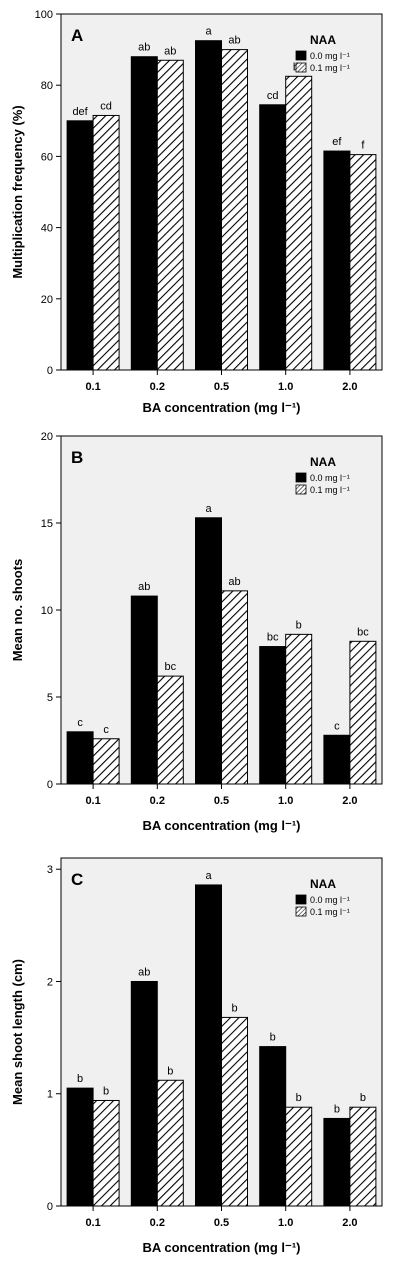 This screenshot has height=1265, width=400. I want to click on panel-letter: A, so click(77, 35).